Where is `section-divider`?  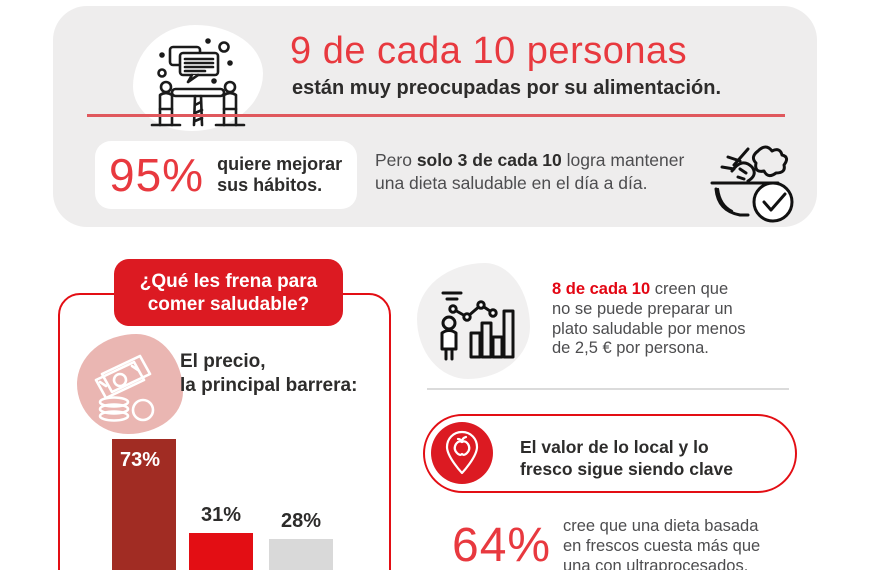
section-divider is located at coordinates (608, 389).